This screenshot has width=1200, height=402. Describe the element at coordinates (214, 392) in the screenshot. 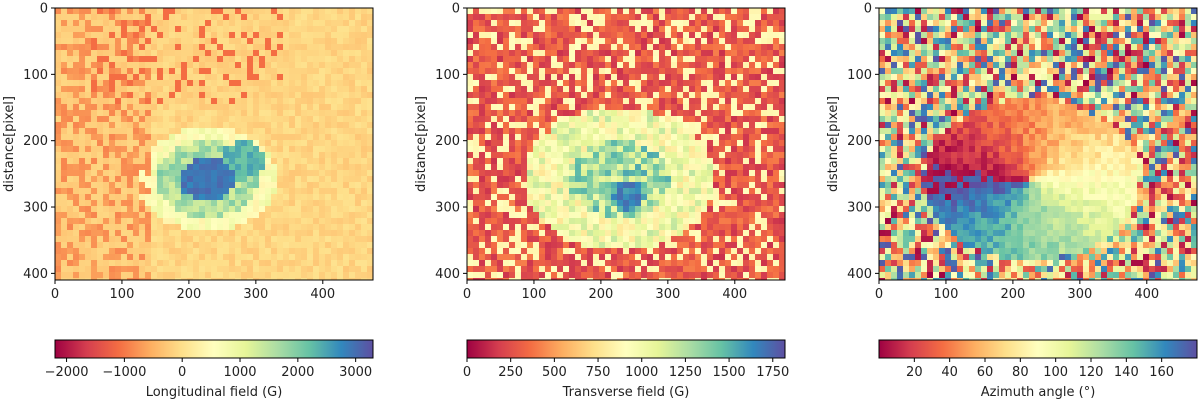

I see `colorbar-label: Longitudinal field (G)` at that location.